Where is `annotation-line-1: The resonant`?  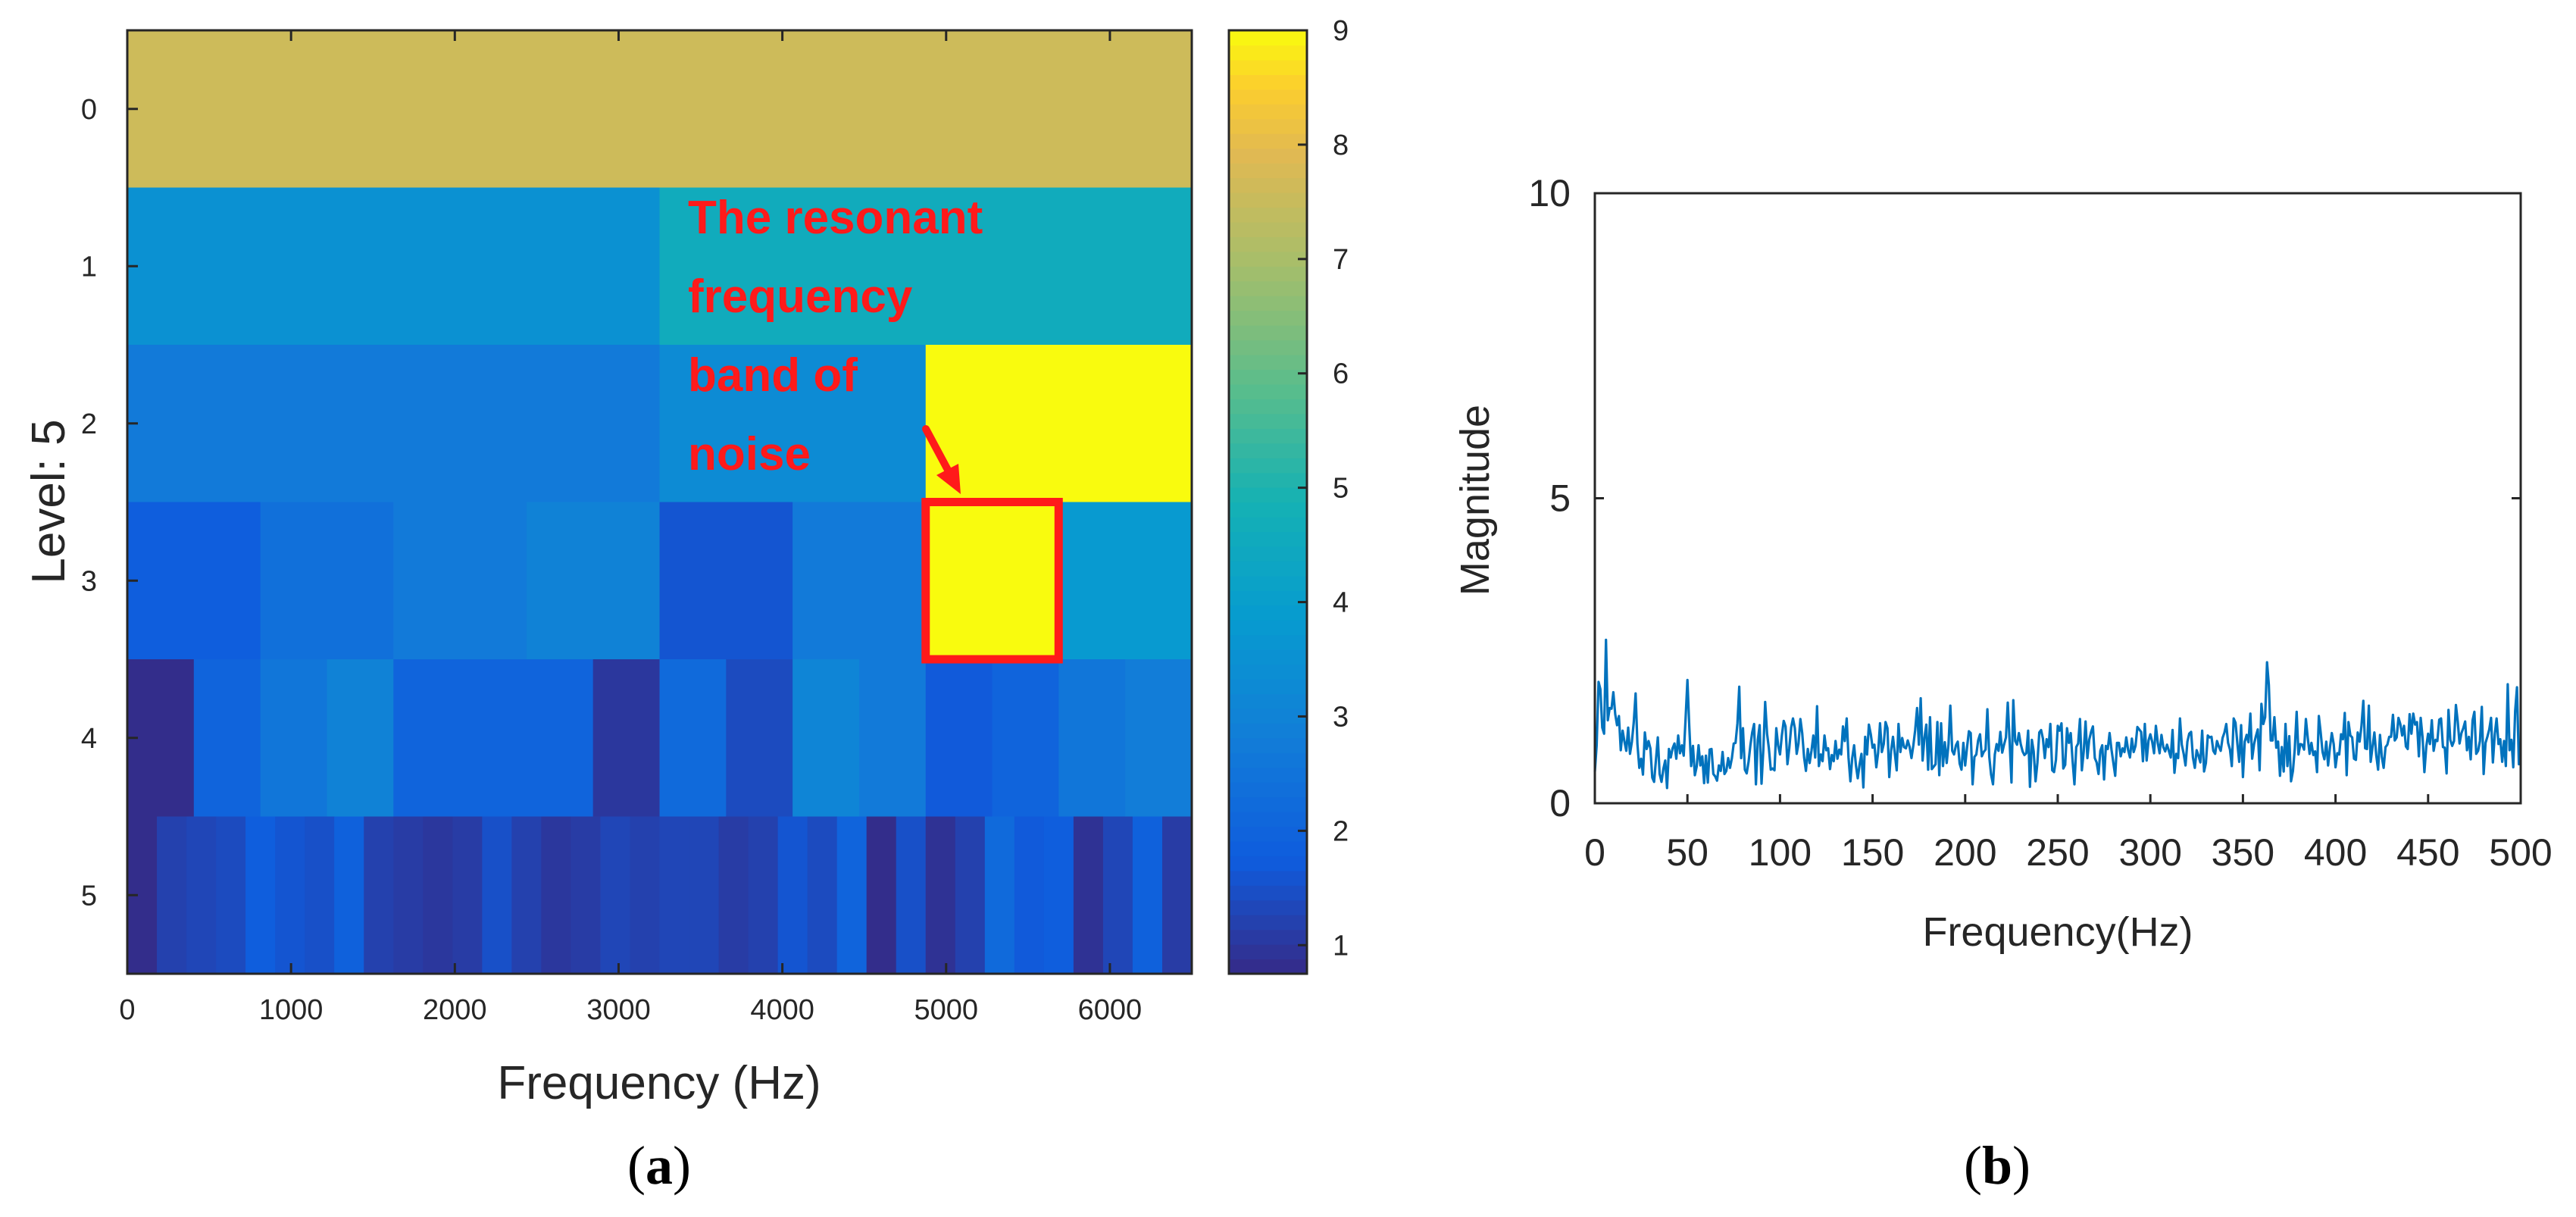
annotation-line-1: The resonant is located at coordinates (835, 218).